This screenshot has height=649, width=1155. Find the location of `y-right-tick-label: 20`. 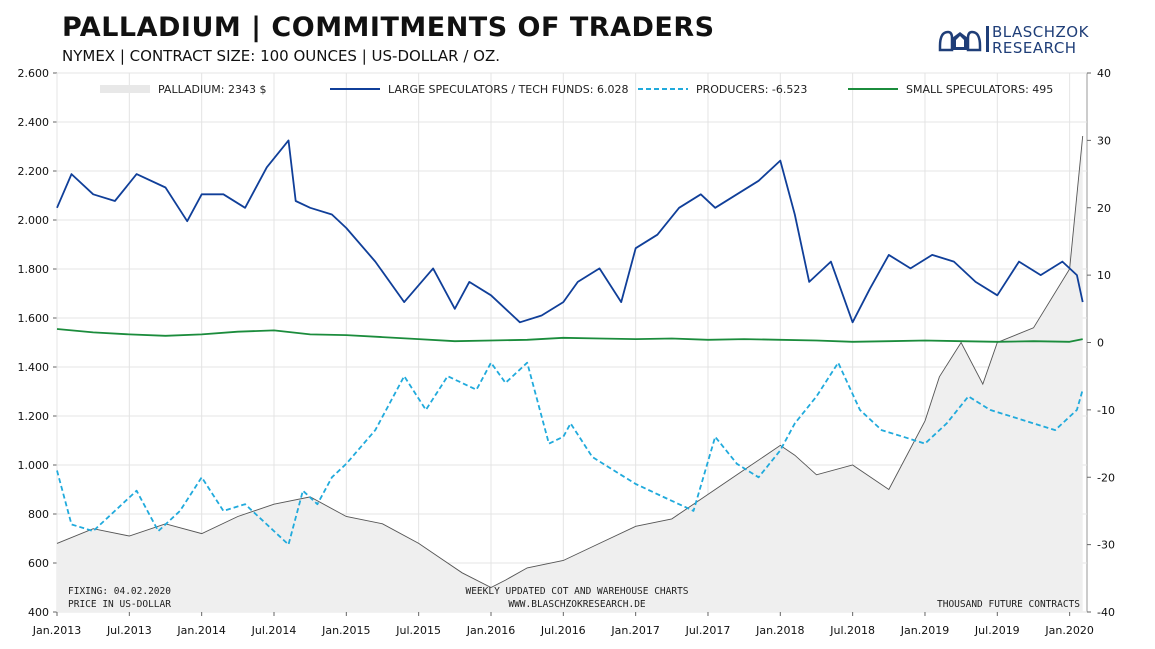

y-right-tick-label: 20 is located at coordinates (1104, 208).